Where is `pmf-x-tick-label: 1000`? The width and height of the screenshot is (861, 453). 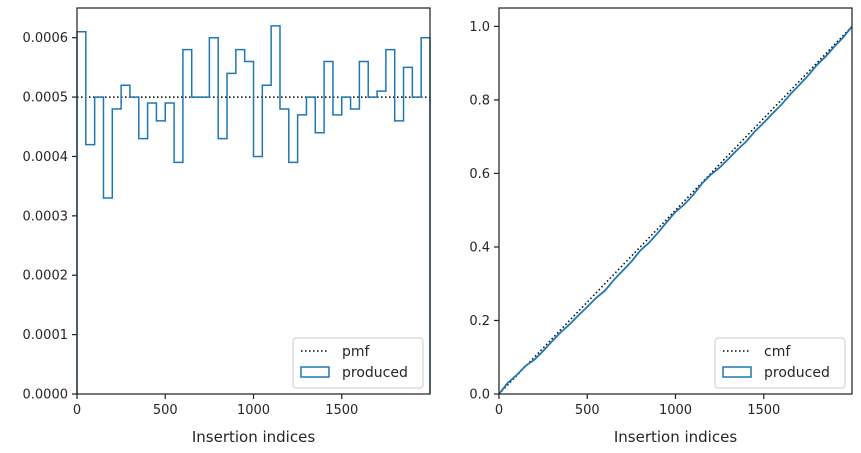 pmf-x-tick-label: 1000 is located at coordinates (253, 410).